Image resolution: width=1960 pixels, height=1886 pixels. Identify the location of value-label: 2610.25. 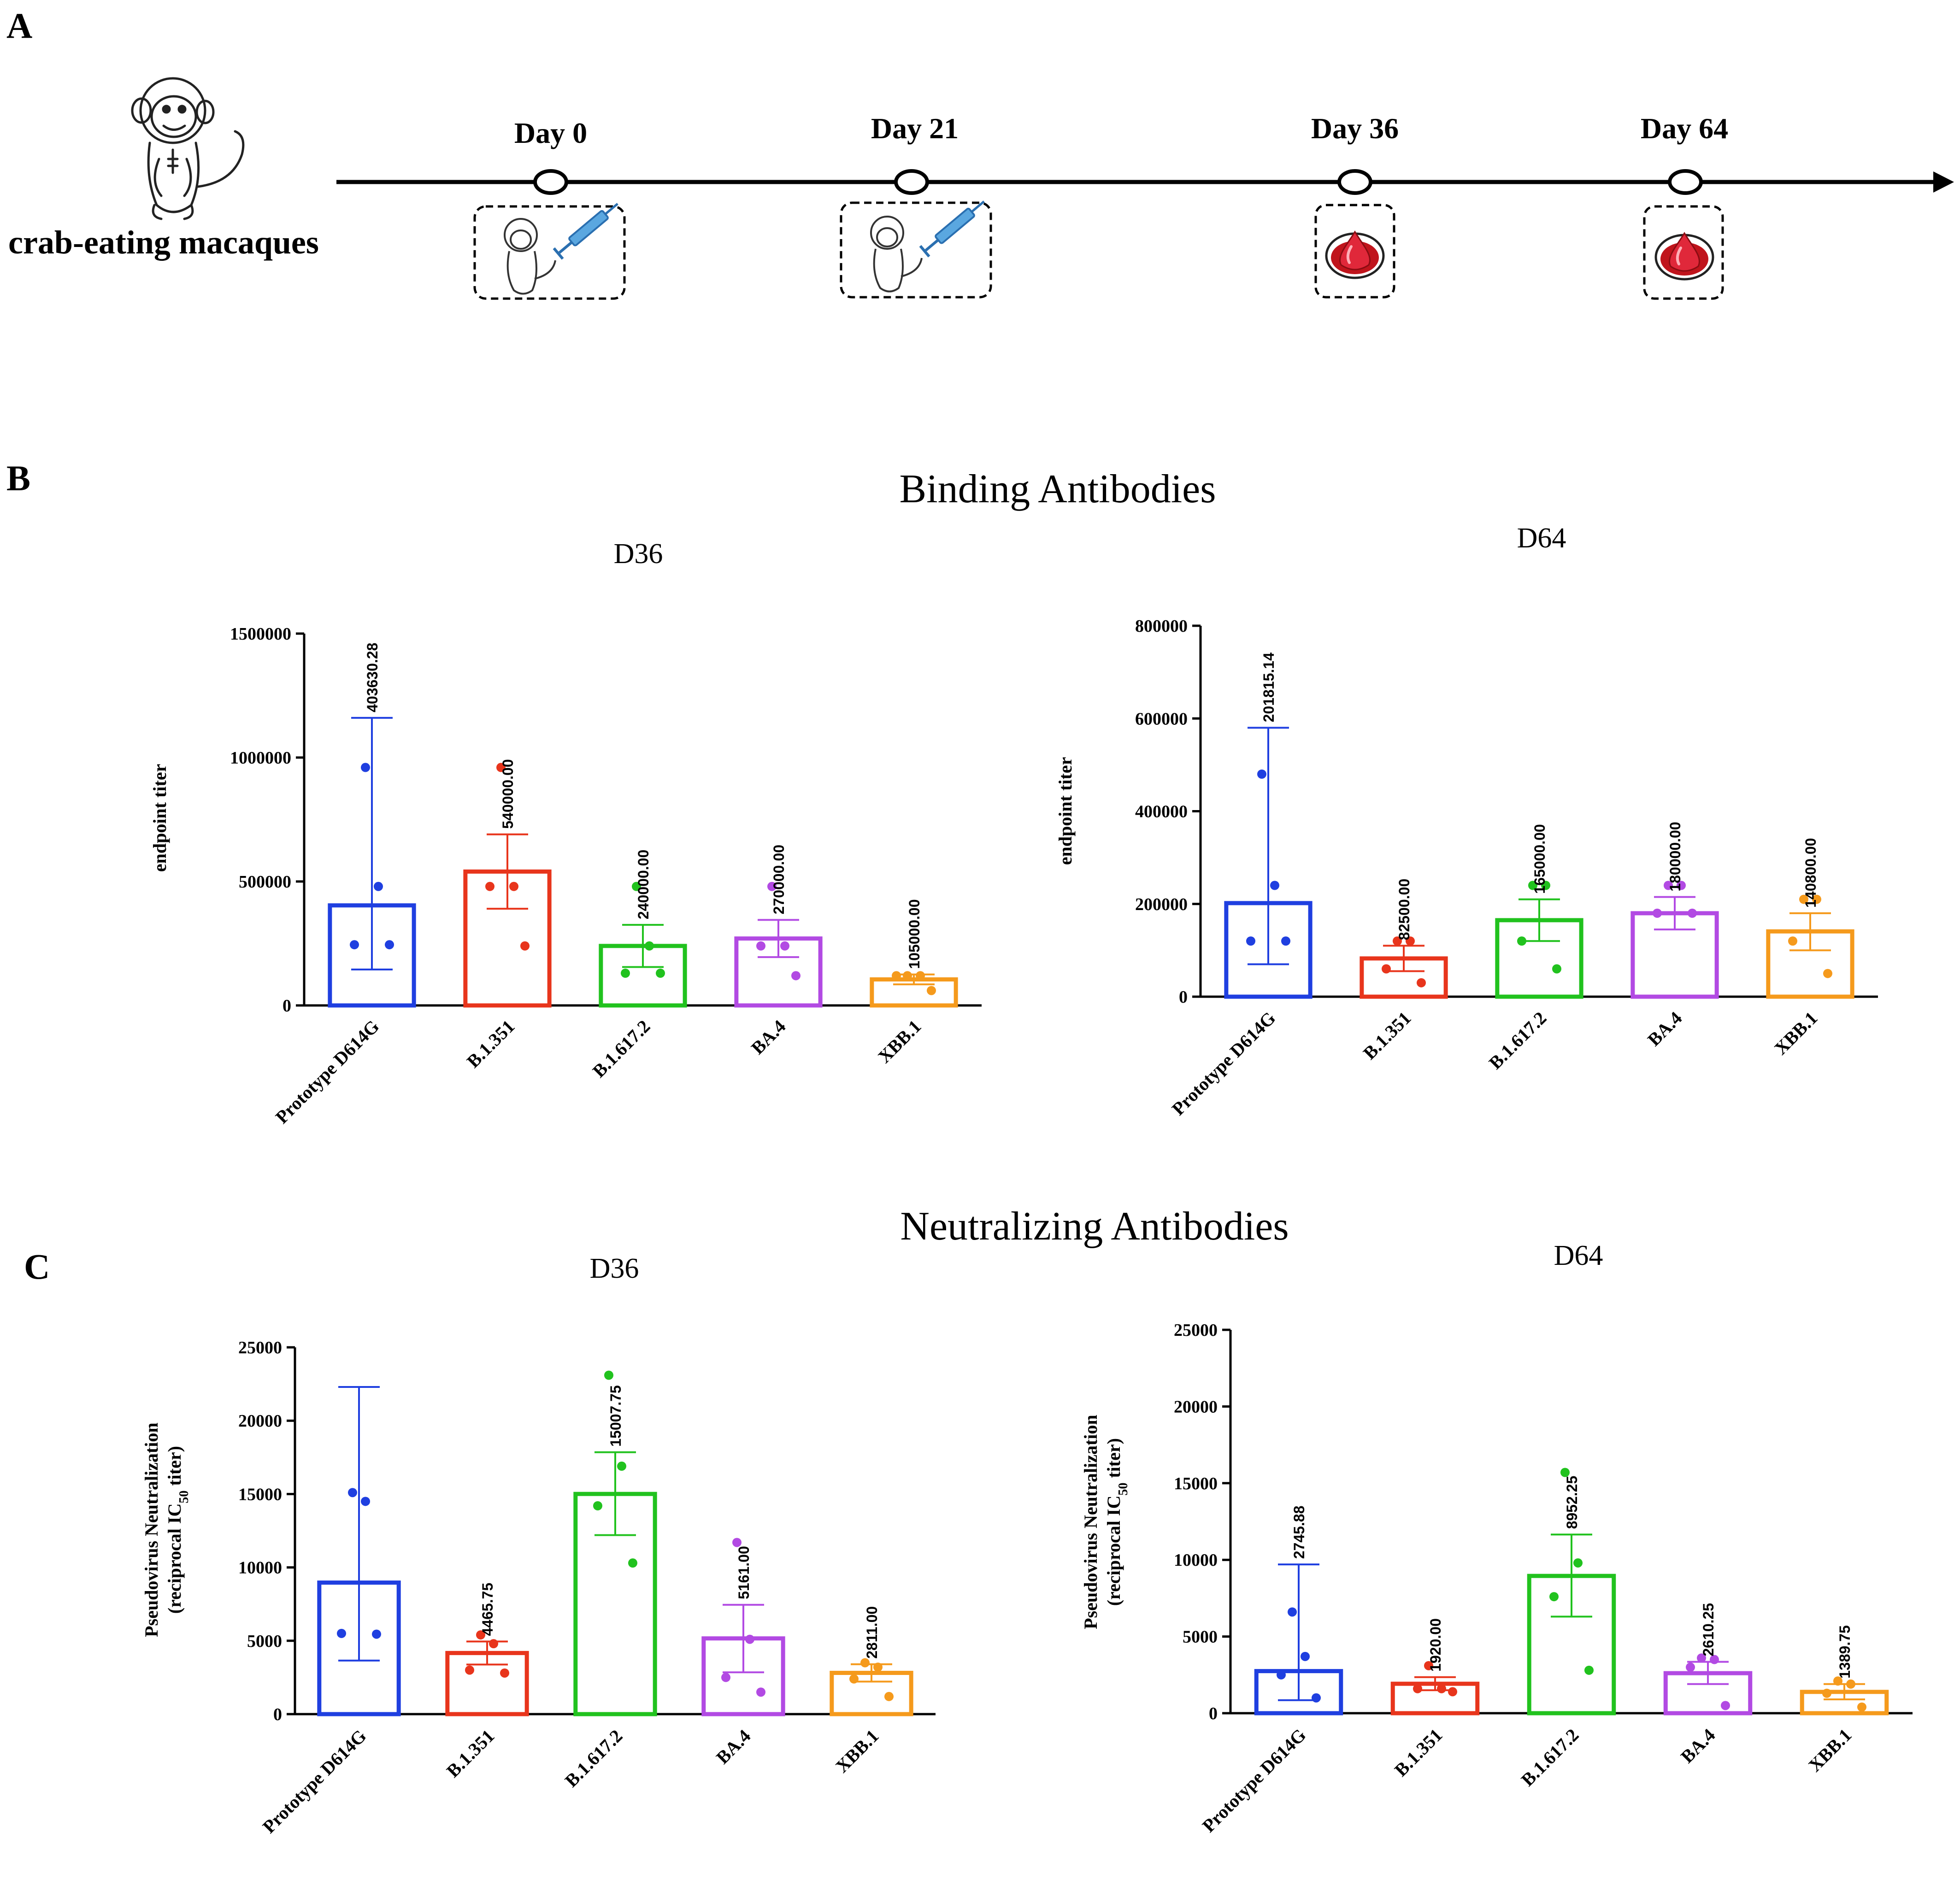
(1708, 1630).